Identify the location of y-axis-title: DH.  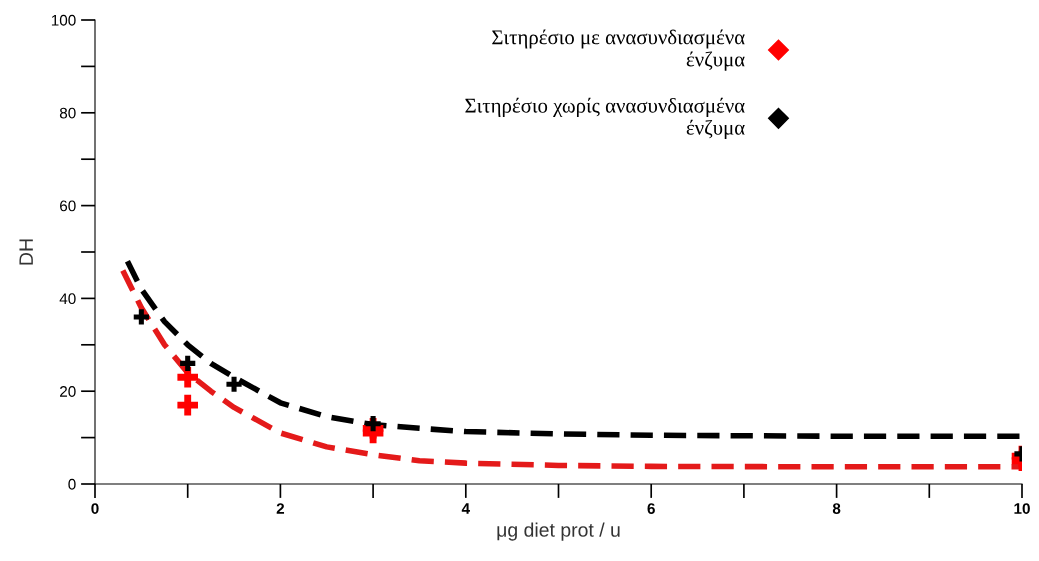
(26, 252).